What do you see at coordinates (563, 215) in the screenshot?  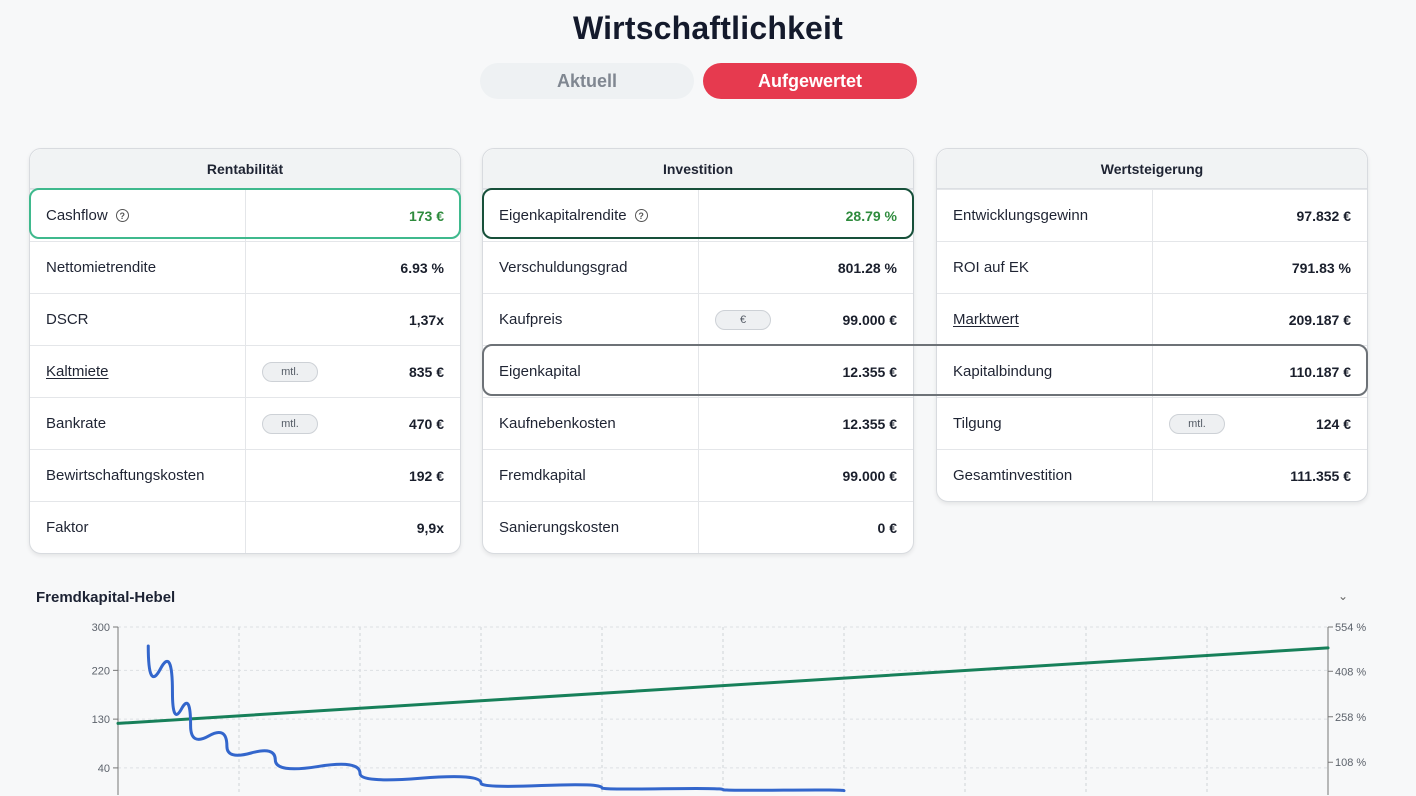 I see `metric-label-text: Eigenkapitalrendite` at bounding box center [563, 215].